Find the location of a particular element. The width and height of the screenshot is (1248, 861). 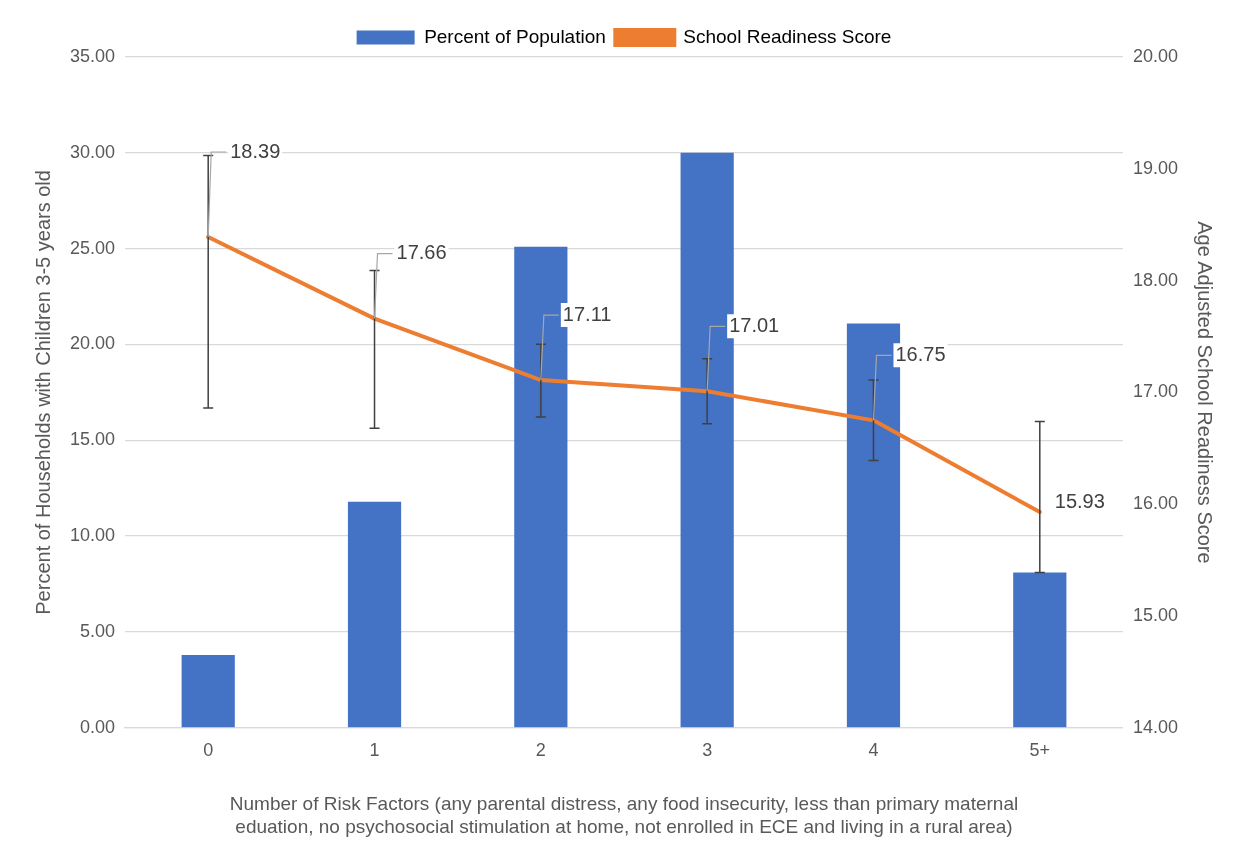

data-label: 17.66 is located at coordinates (421, 252).